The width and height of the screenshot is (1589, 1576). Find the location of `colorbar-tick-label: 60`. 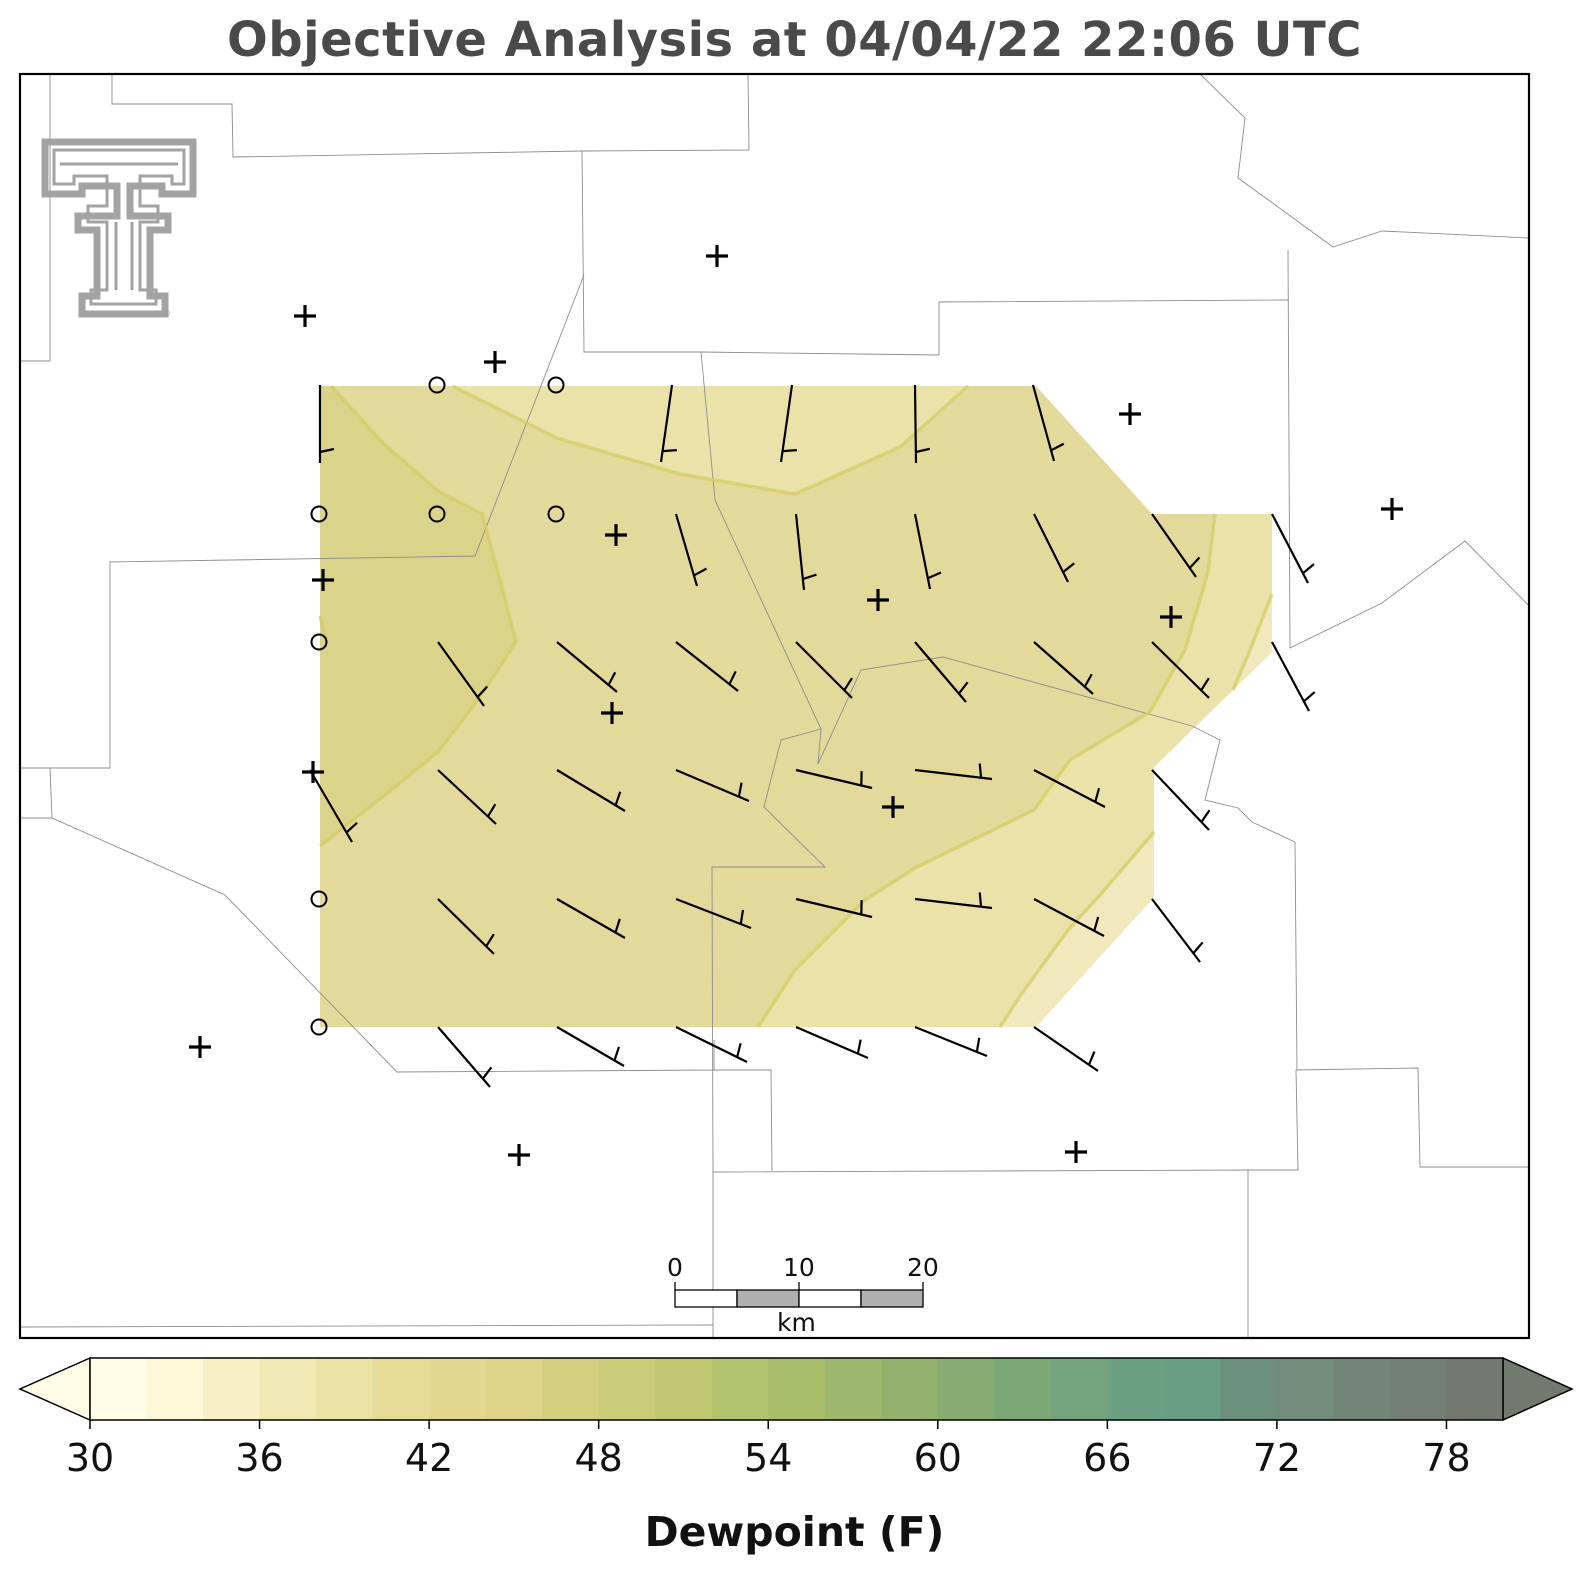

colorbar-tick-label: 60 is located at coordinates (937, 1458).